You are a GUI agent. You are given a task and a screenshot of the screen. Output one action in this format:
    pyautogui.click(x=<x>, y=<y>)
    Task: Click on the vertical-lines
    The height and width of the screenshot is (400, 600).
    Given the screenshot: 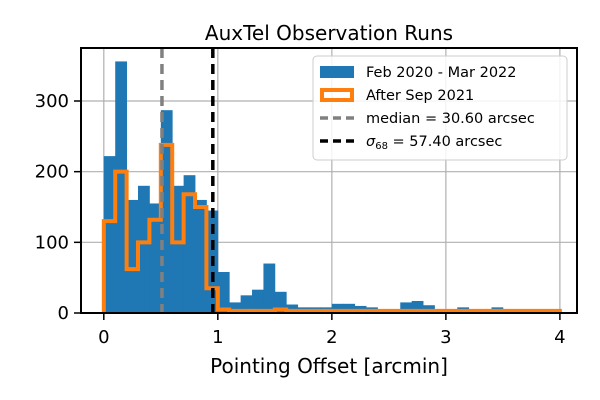 What is the action you would take?
    pyautogui.click(x=187, y=180)
    